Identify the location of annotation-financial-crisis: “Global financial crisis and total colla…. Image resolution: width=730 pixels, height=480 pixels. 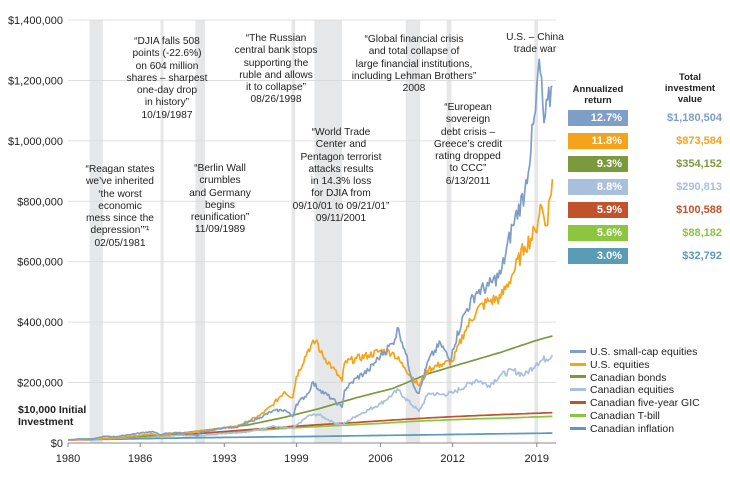
(414, 64).